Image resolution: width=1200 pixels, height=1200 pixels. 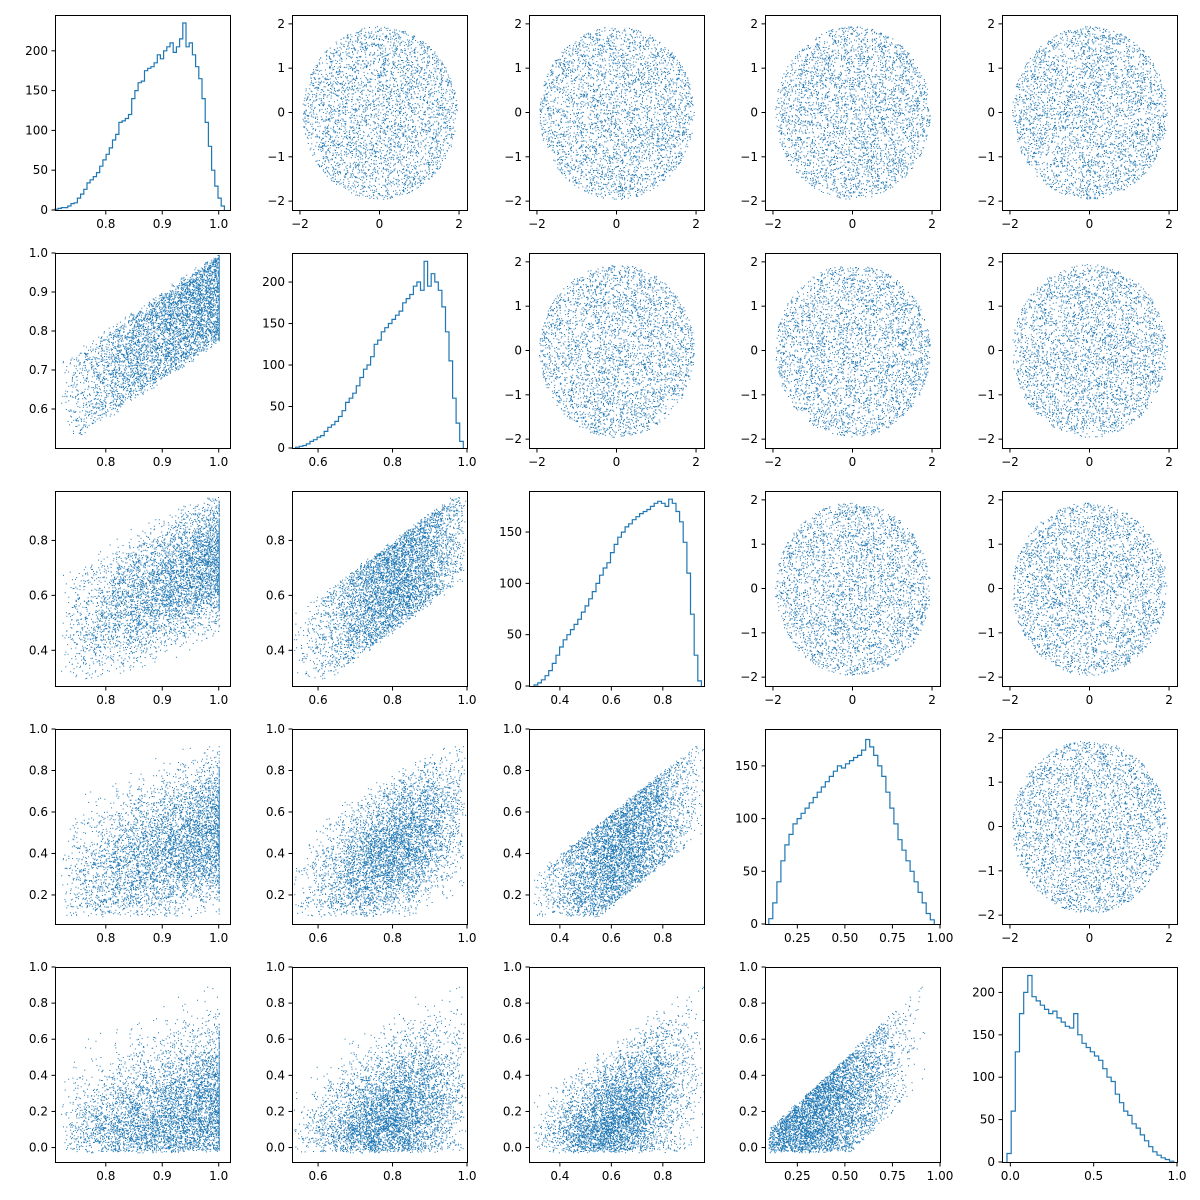 I want to click on y-tick-label: 0.0, so click(x=748, y=1148).